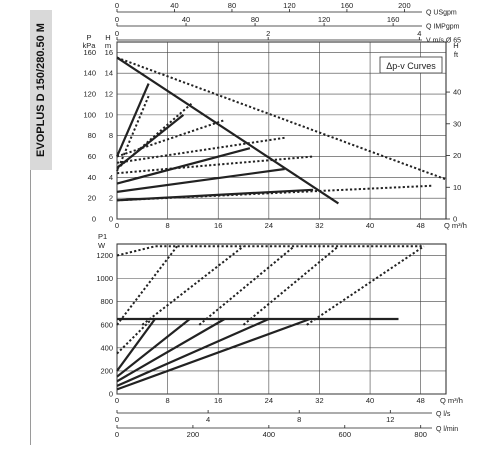  Describe the element at coordinates (168, 225) in the screenshot. I see `head-x-tick-label: 8` at that location.